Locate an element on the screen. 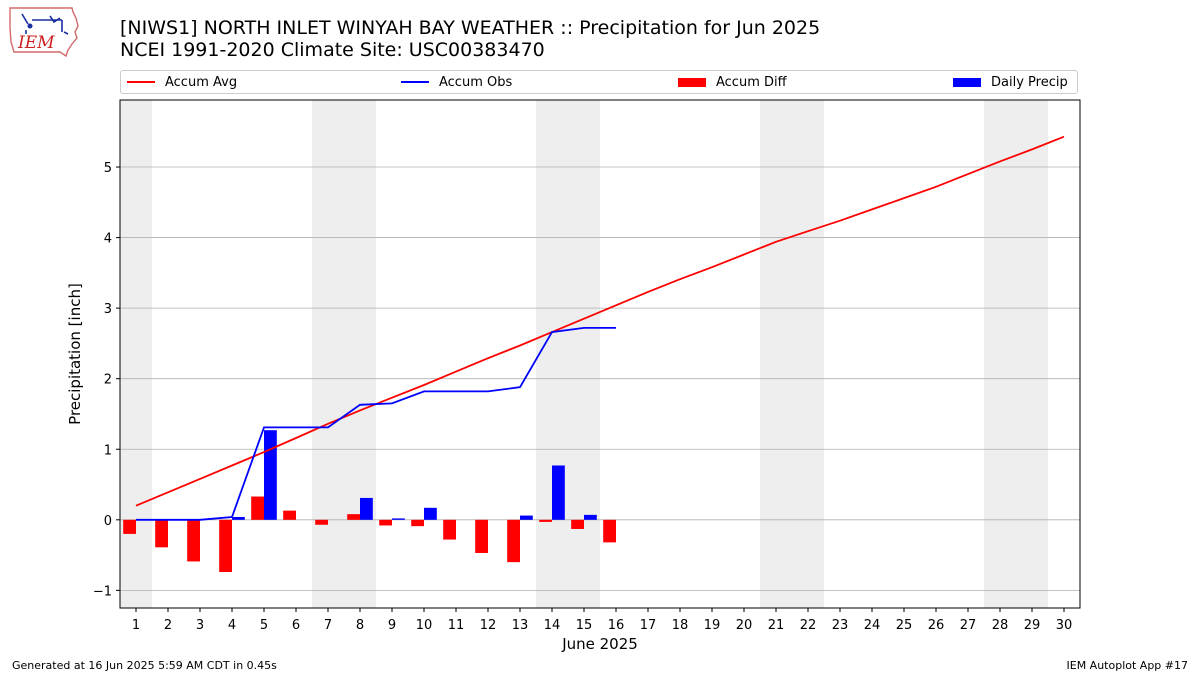 The height and width of the screenshot is (675, 1200). x-tick-label: 19 is located at coordinates (712, 625).